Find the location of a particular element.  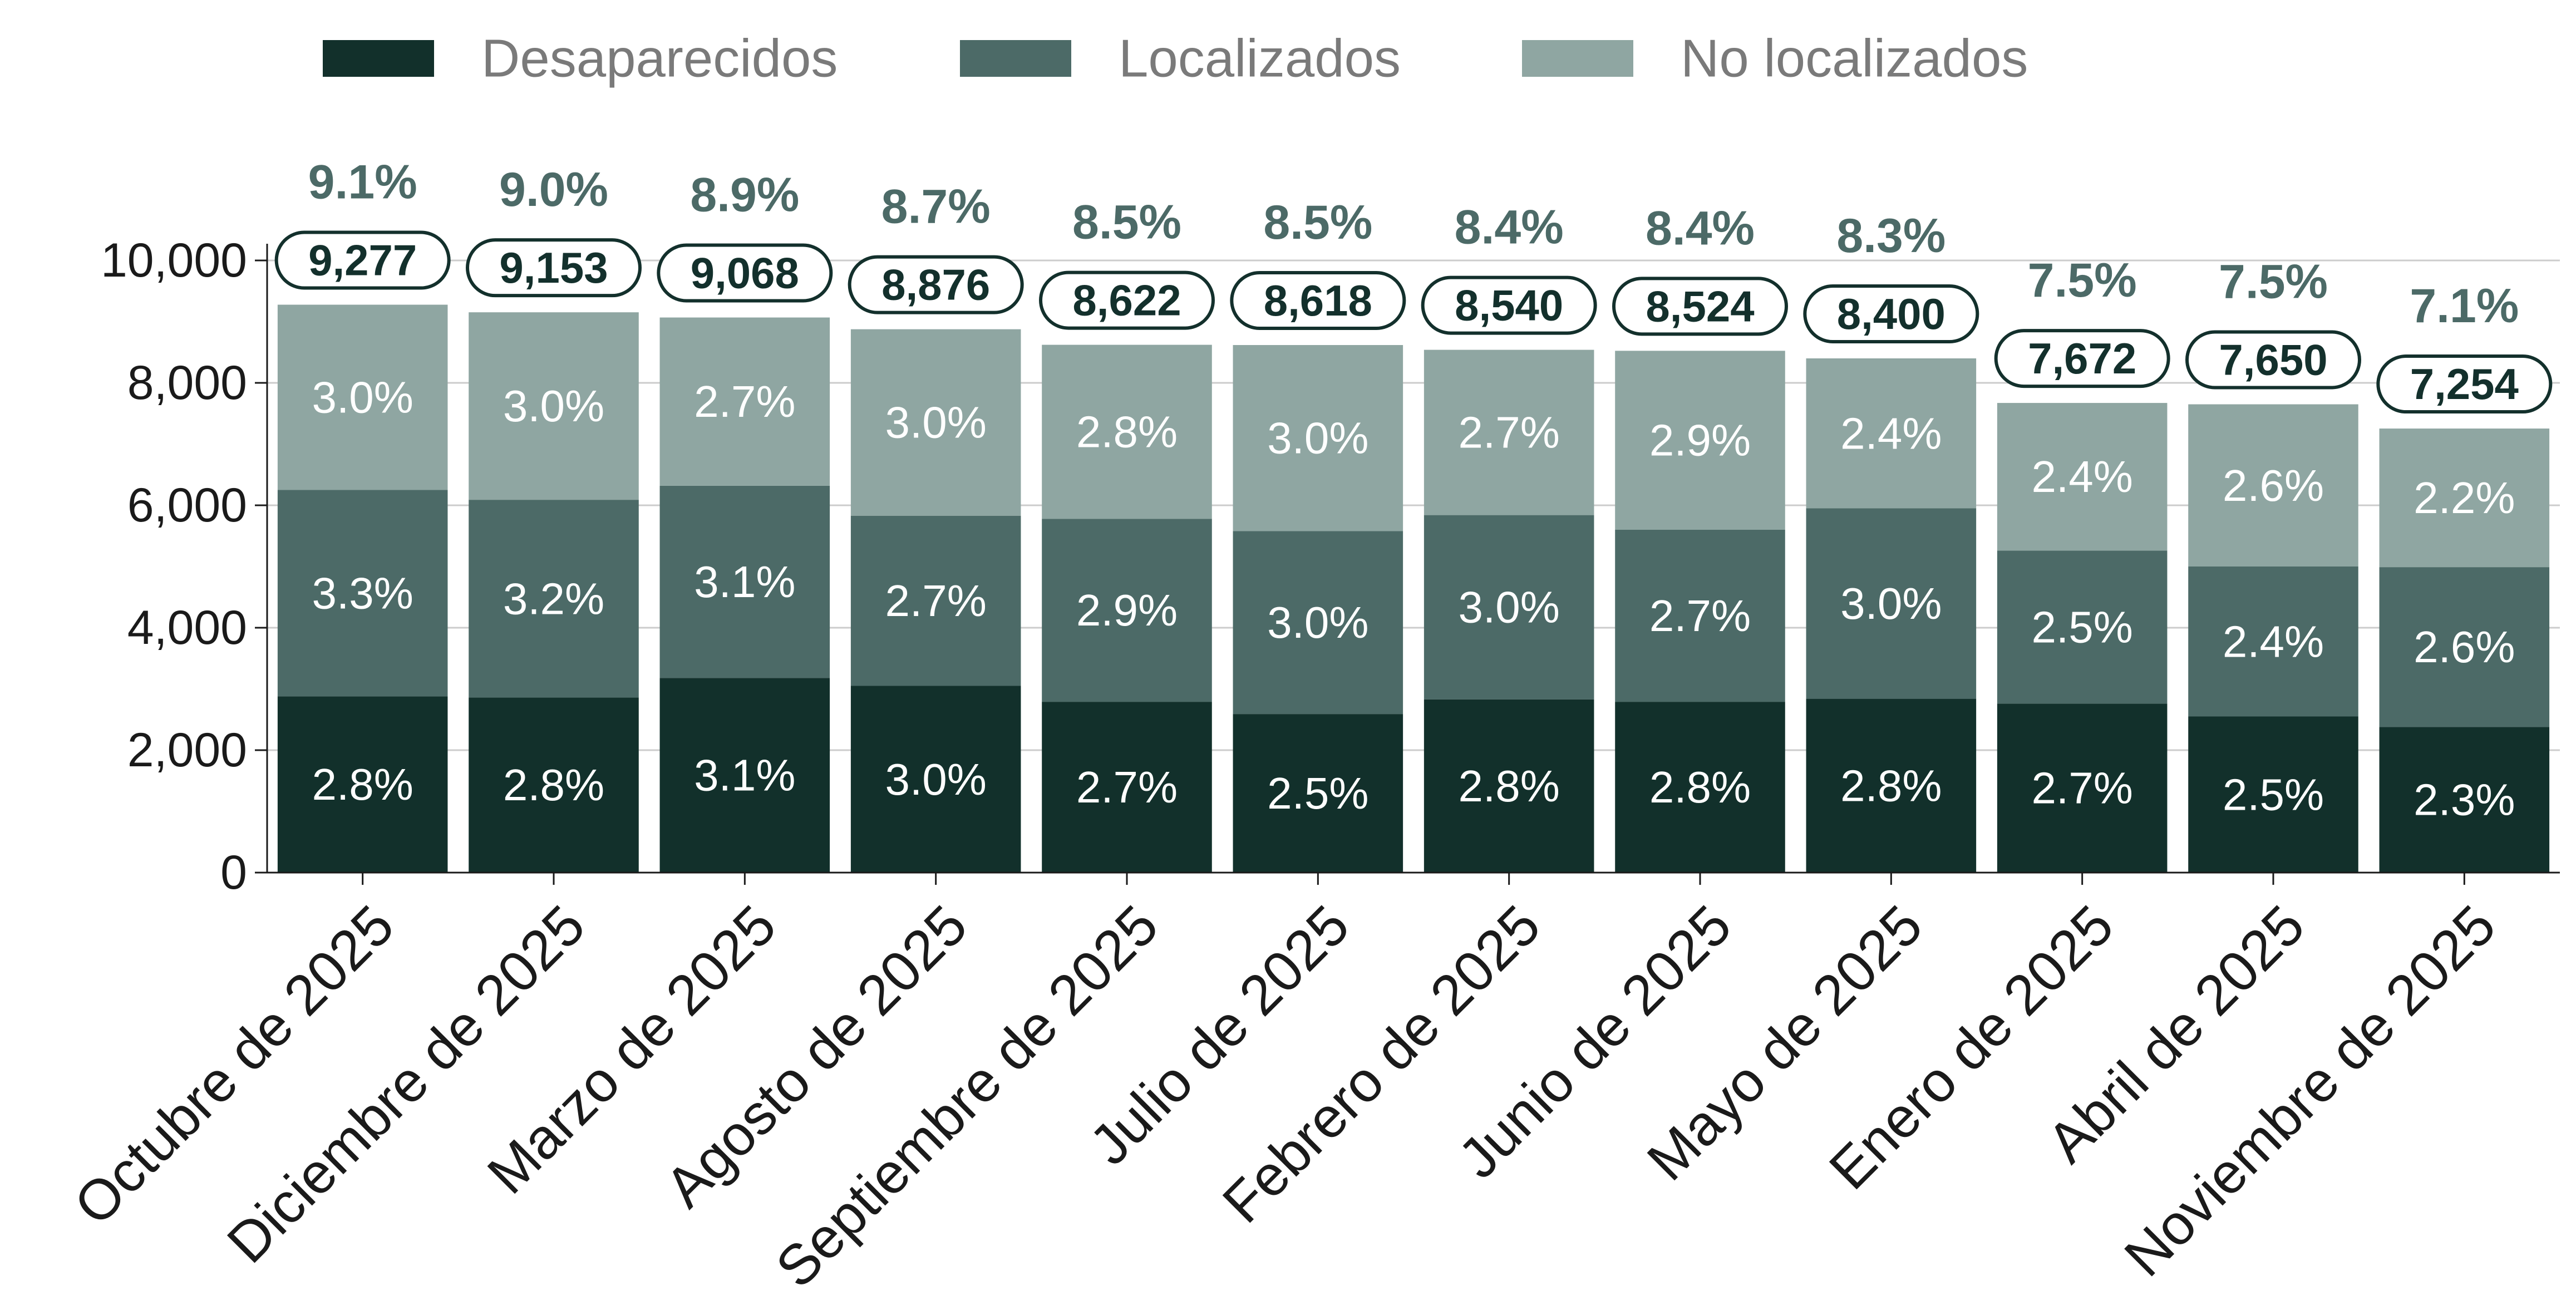

legend-label: No localizados is located at coordinates (1854, 58).